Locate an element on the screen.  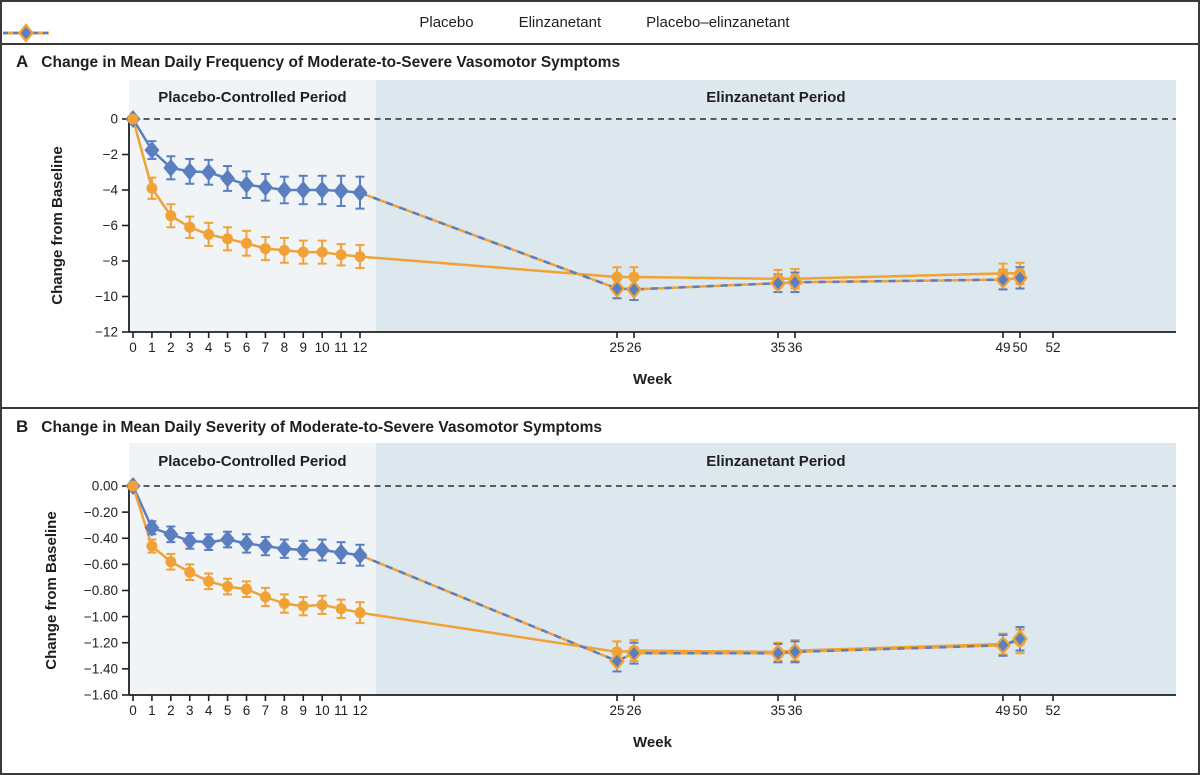
svg-text: −0.80 is located at coordinates (101, 590).